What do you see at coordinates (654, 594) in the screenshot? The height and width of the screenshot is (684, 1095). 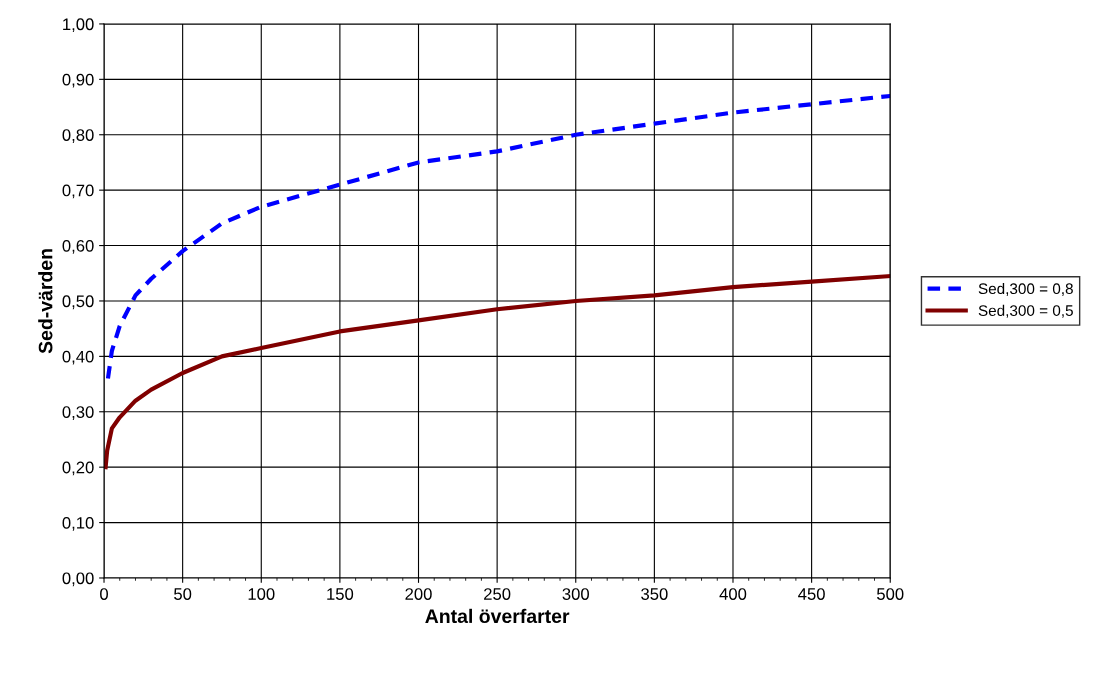 I see `x-tick-label: 350` at bounding box center [654, 594].